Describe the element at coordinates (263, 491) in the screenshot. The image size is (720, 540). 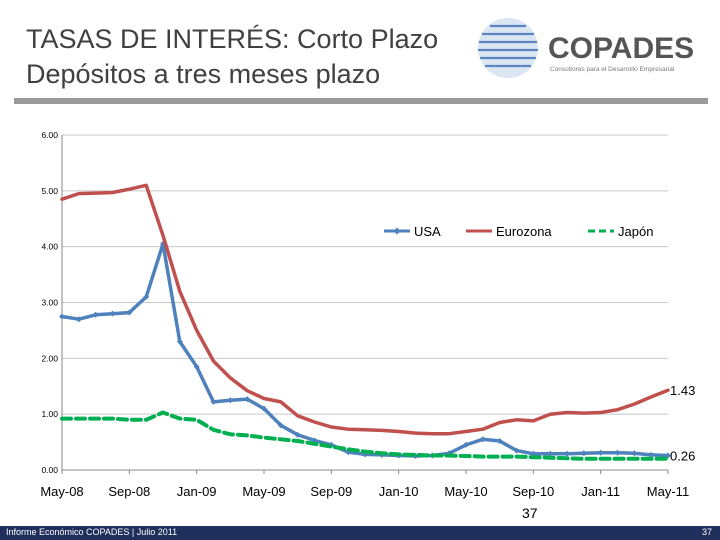
I see `x-tick-label: May-09` at that location.